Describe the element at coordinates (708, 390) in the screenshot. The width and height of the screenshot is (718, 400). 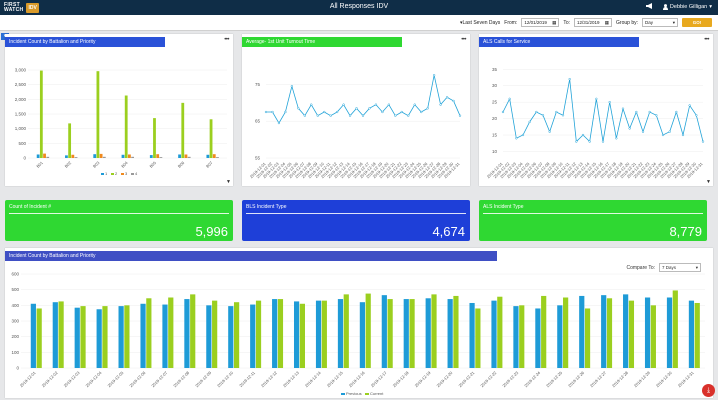
I see `download-icon: ⤓` at that location.